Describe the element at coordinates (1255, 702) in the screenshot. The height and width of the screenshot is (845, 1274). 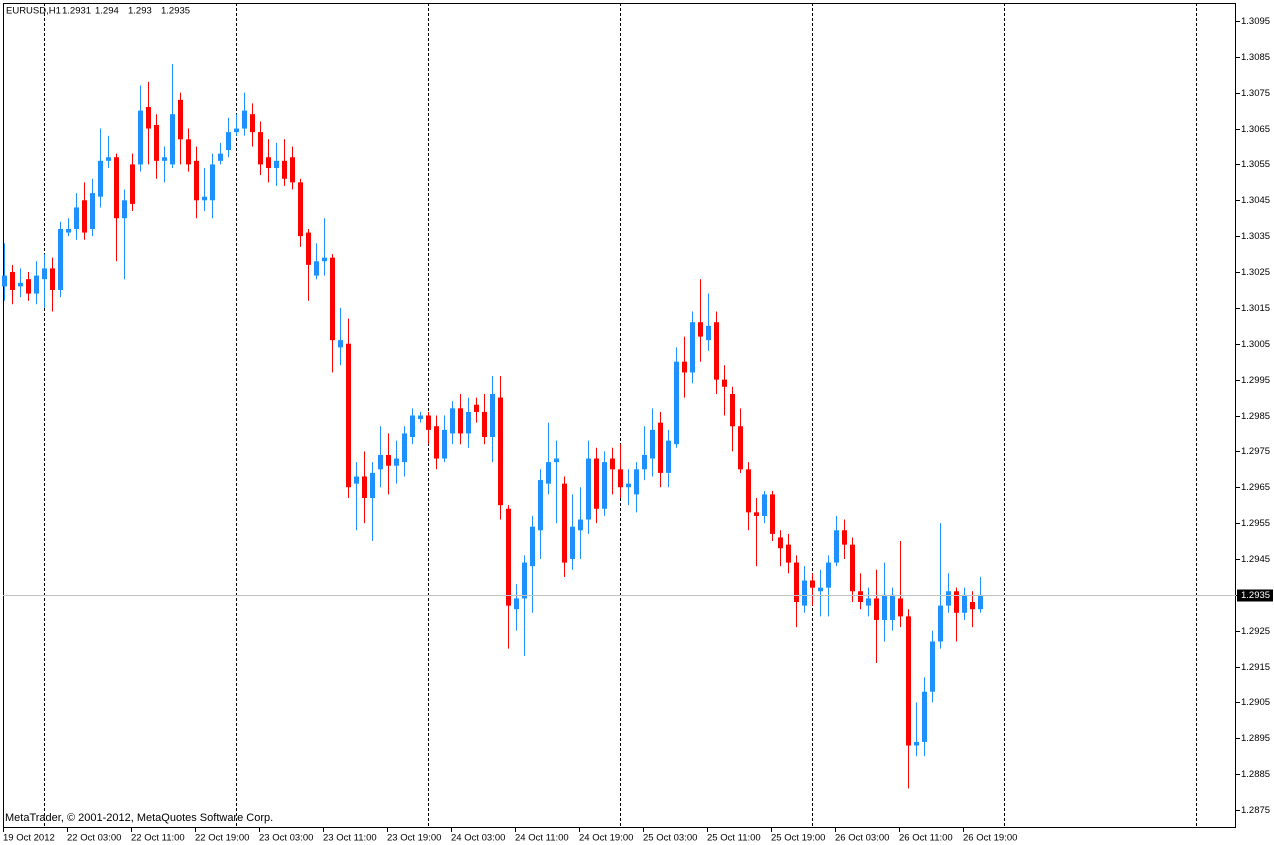
I see `y-tick-label: 1.2905` at that location.